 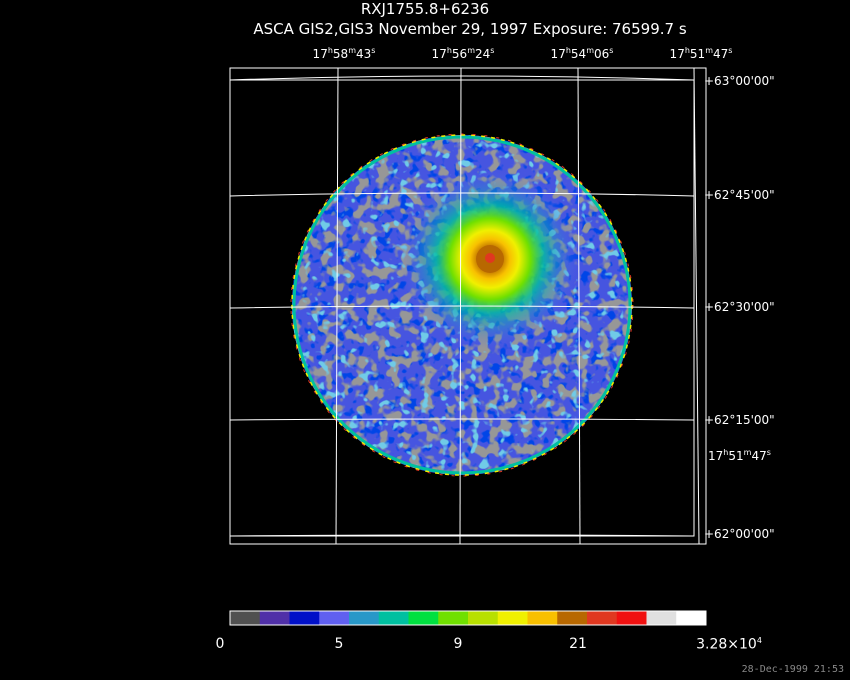 I want to click on colorbar, so click(x=468, y=618).